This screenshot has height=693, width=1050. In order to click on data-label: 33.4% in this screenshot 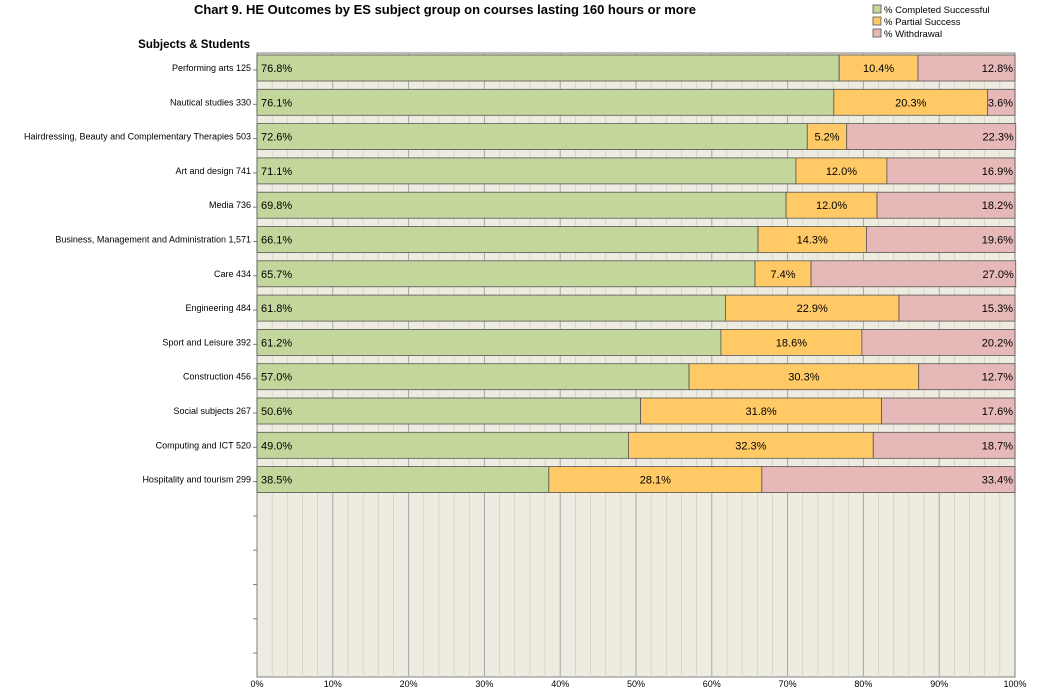, I will do `click(997, 481)`.